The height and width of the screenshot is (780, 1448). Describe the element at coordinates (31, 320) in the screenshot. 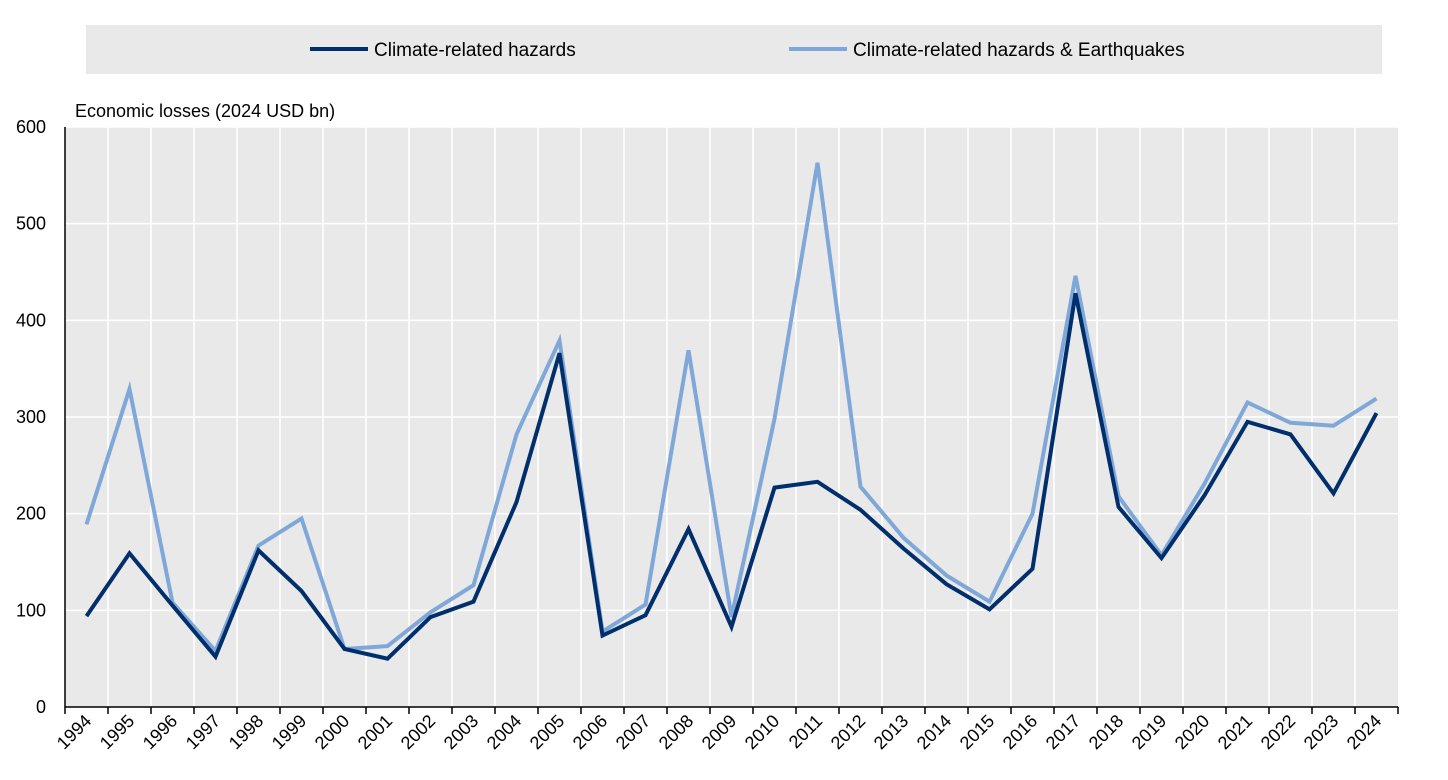

I see `y-tick-label: 400` at that location.